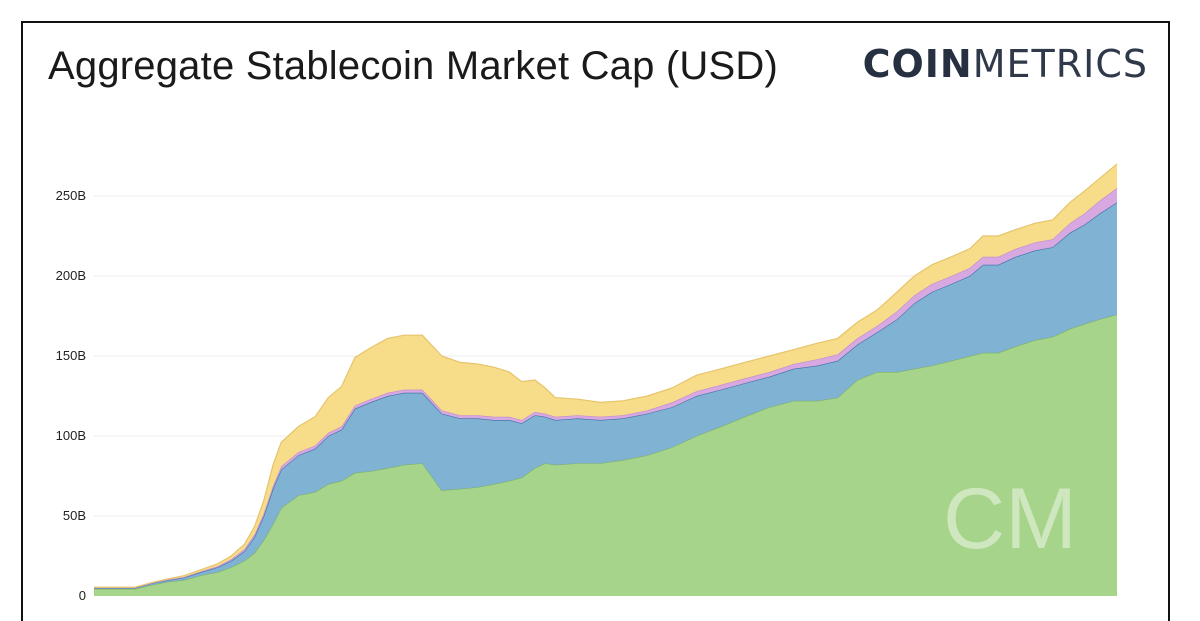  I want to click on cm-watermark: CM, so click(1010, 519).